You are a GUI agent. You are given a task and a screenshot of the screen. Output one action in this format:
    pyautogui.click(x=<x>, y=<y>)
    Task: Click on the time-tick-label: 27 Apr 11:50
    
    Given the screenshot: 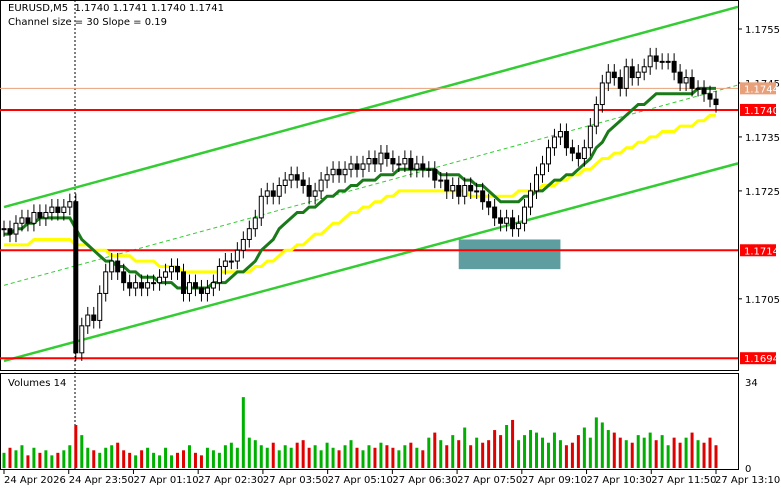 What is the action you would take?
    pyautogui.click(x=683, y=480)
    